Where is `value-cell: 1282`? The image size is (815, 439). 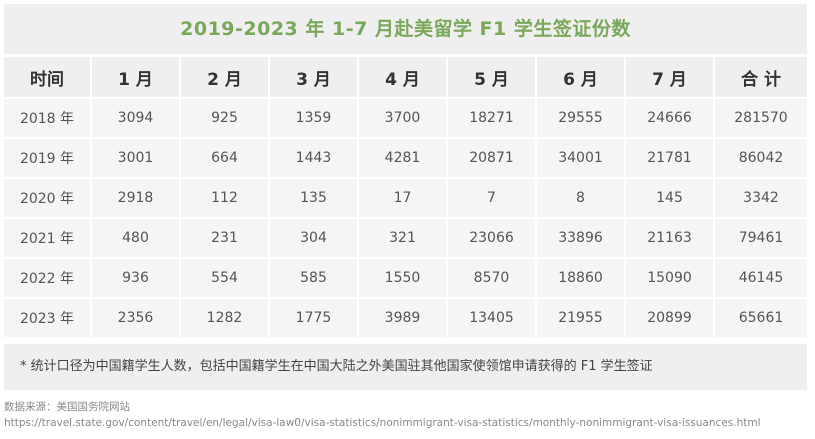 value-cell: 1282 is located at coordinates (225, 319).